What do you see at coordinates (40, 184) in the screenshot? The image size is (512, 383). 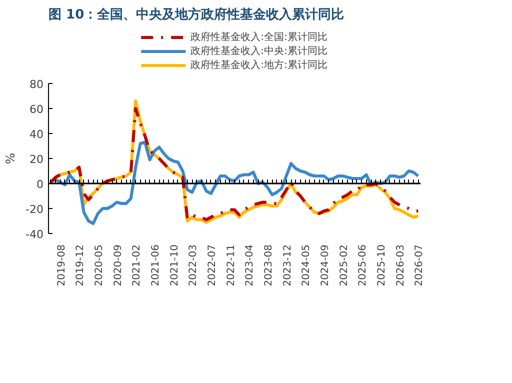 I see `y-tick-label: 0` at bounding box center [40, 184].